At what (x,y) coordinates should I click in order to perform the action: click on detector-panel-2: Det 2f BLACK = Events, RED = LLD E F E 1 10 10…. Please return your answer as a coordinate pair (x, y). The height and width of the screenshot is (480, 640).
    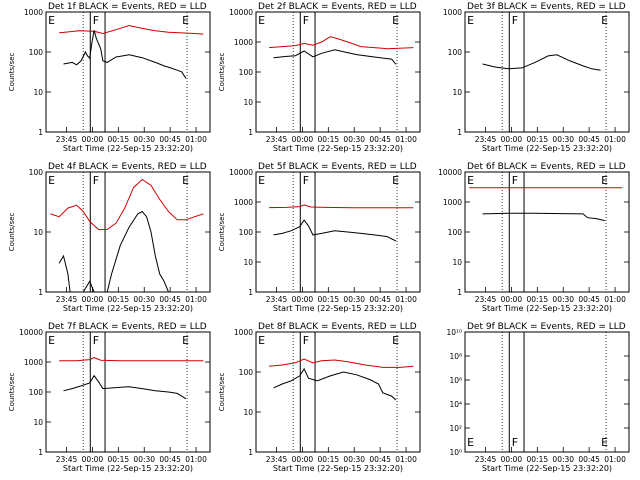
    Looking at the image, I should click on (319, 77).